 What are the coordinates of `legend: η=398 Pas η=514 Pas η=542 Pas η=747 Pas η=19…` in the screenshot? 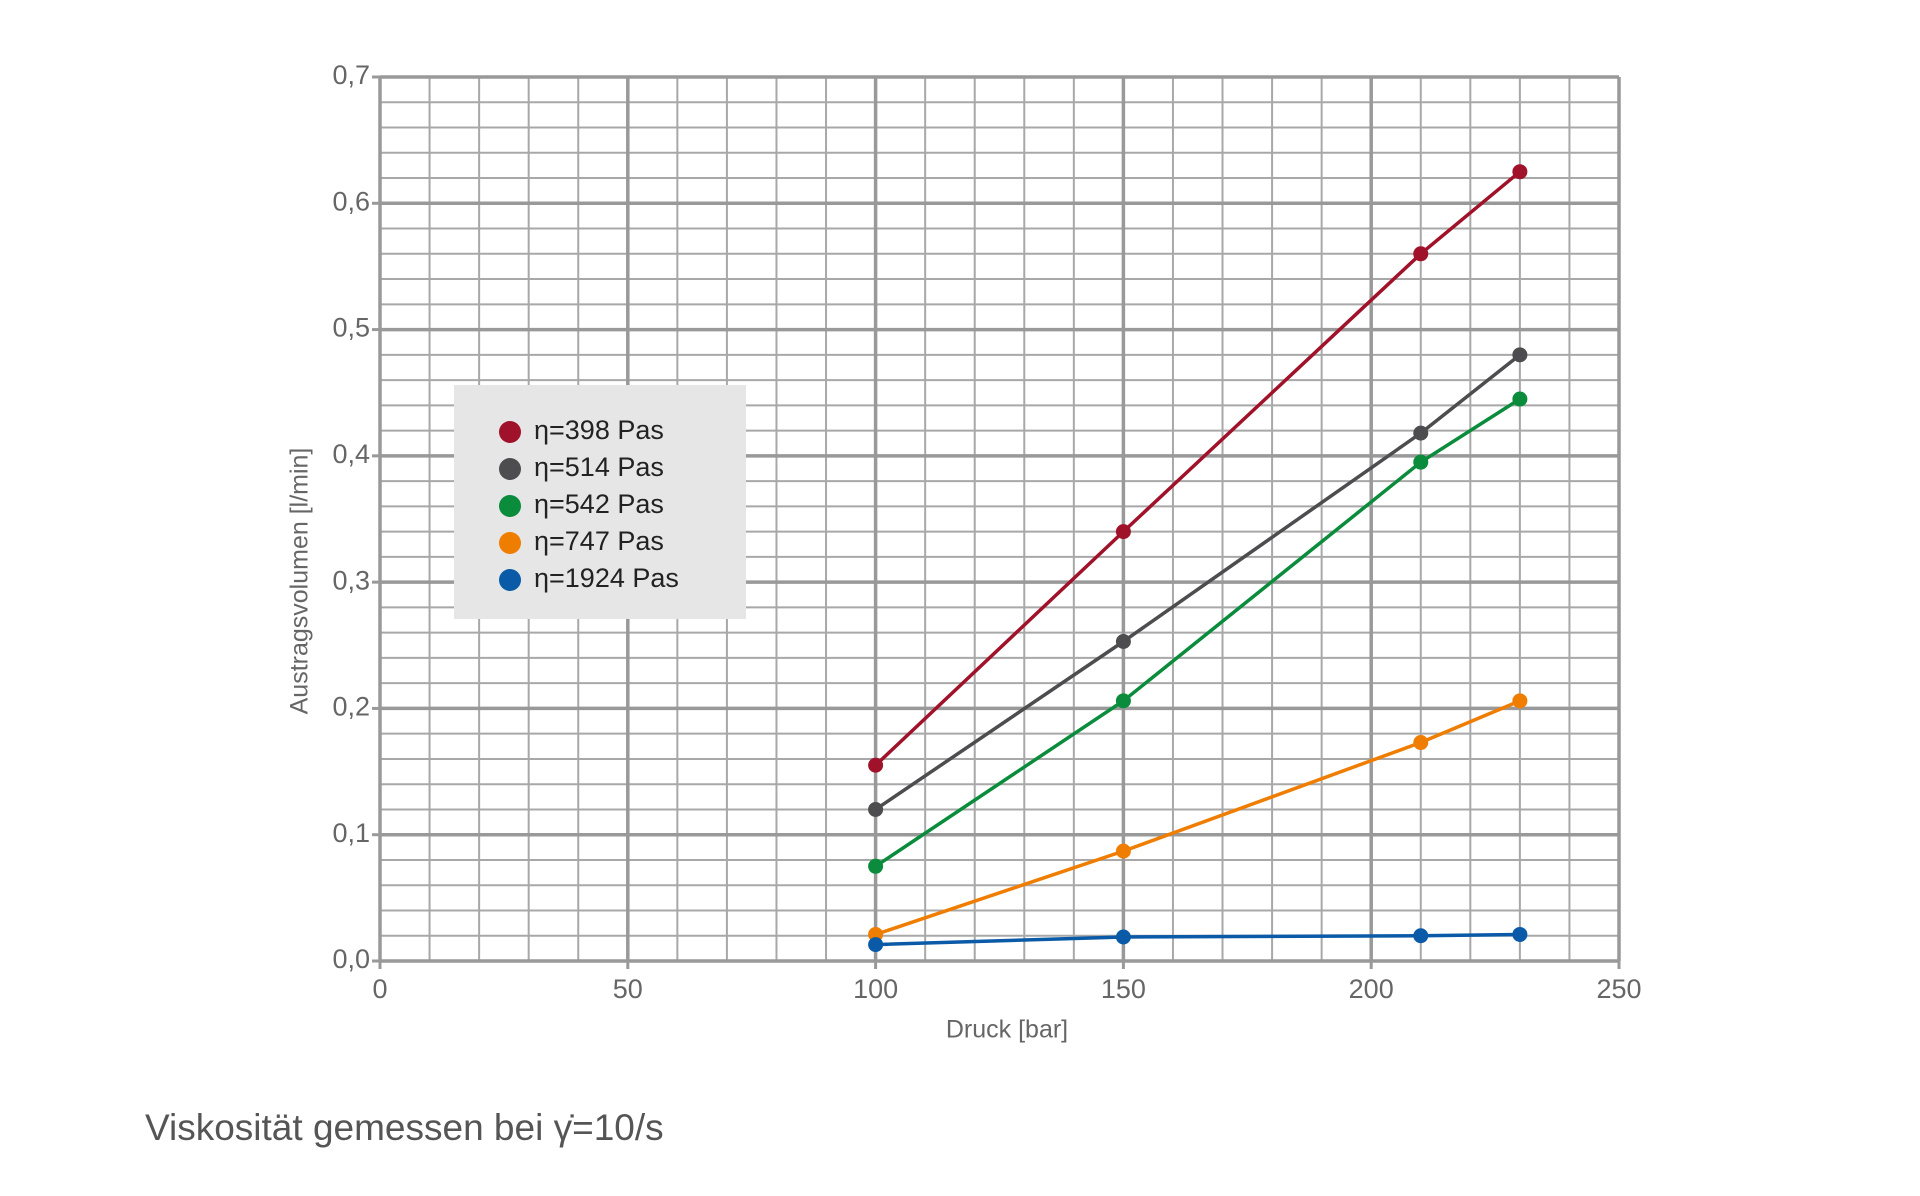 It's located at (589, 504).